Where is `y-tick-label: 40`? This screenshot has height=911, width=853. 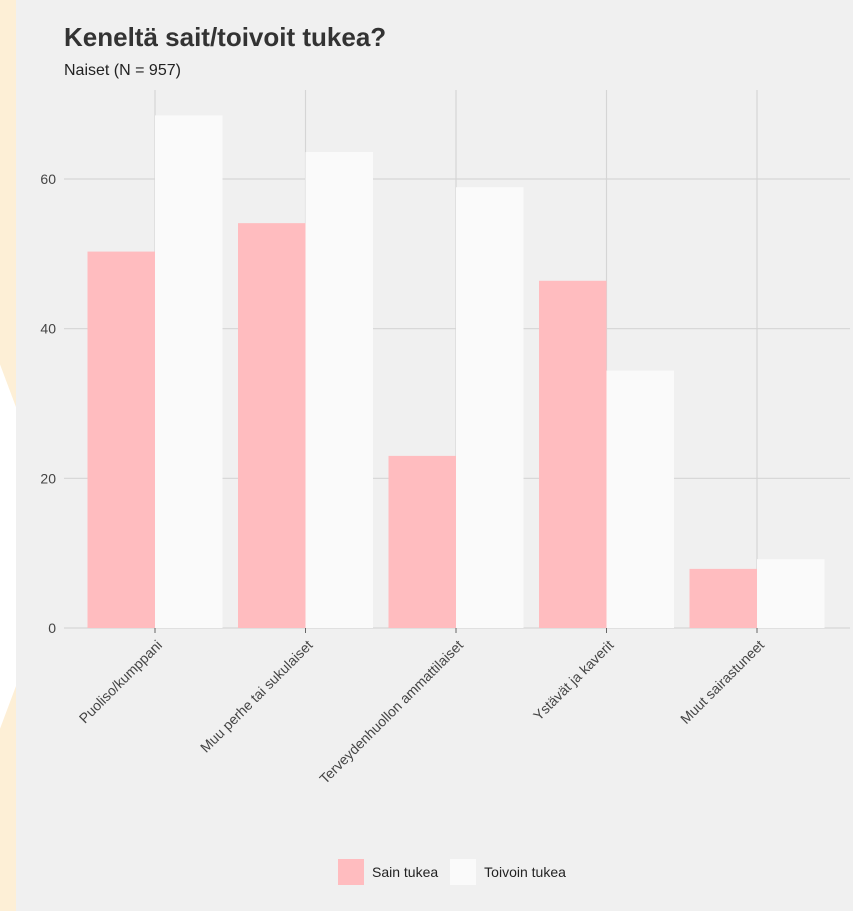
y-tick-label: 40 is located at coordinates (48, 329).